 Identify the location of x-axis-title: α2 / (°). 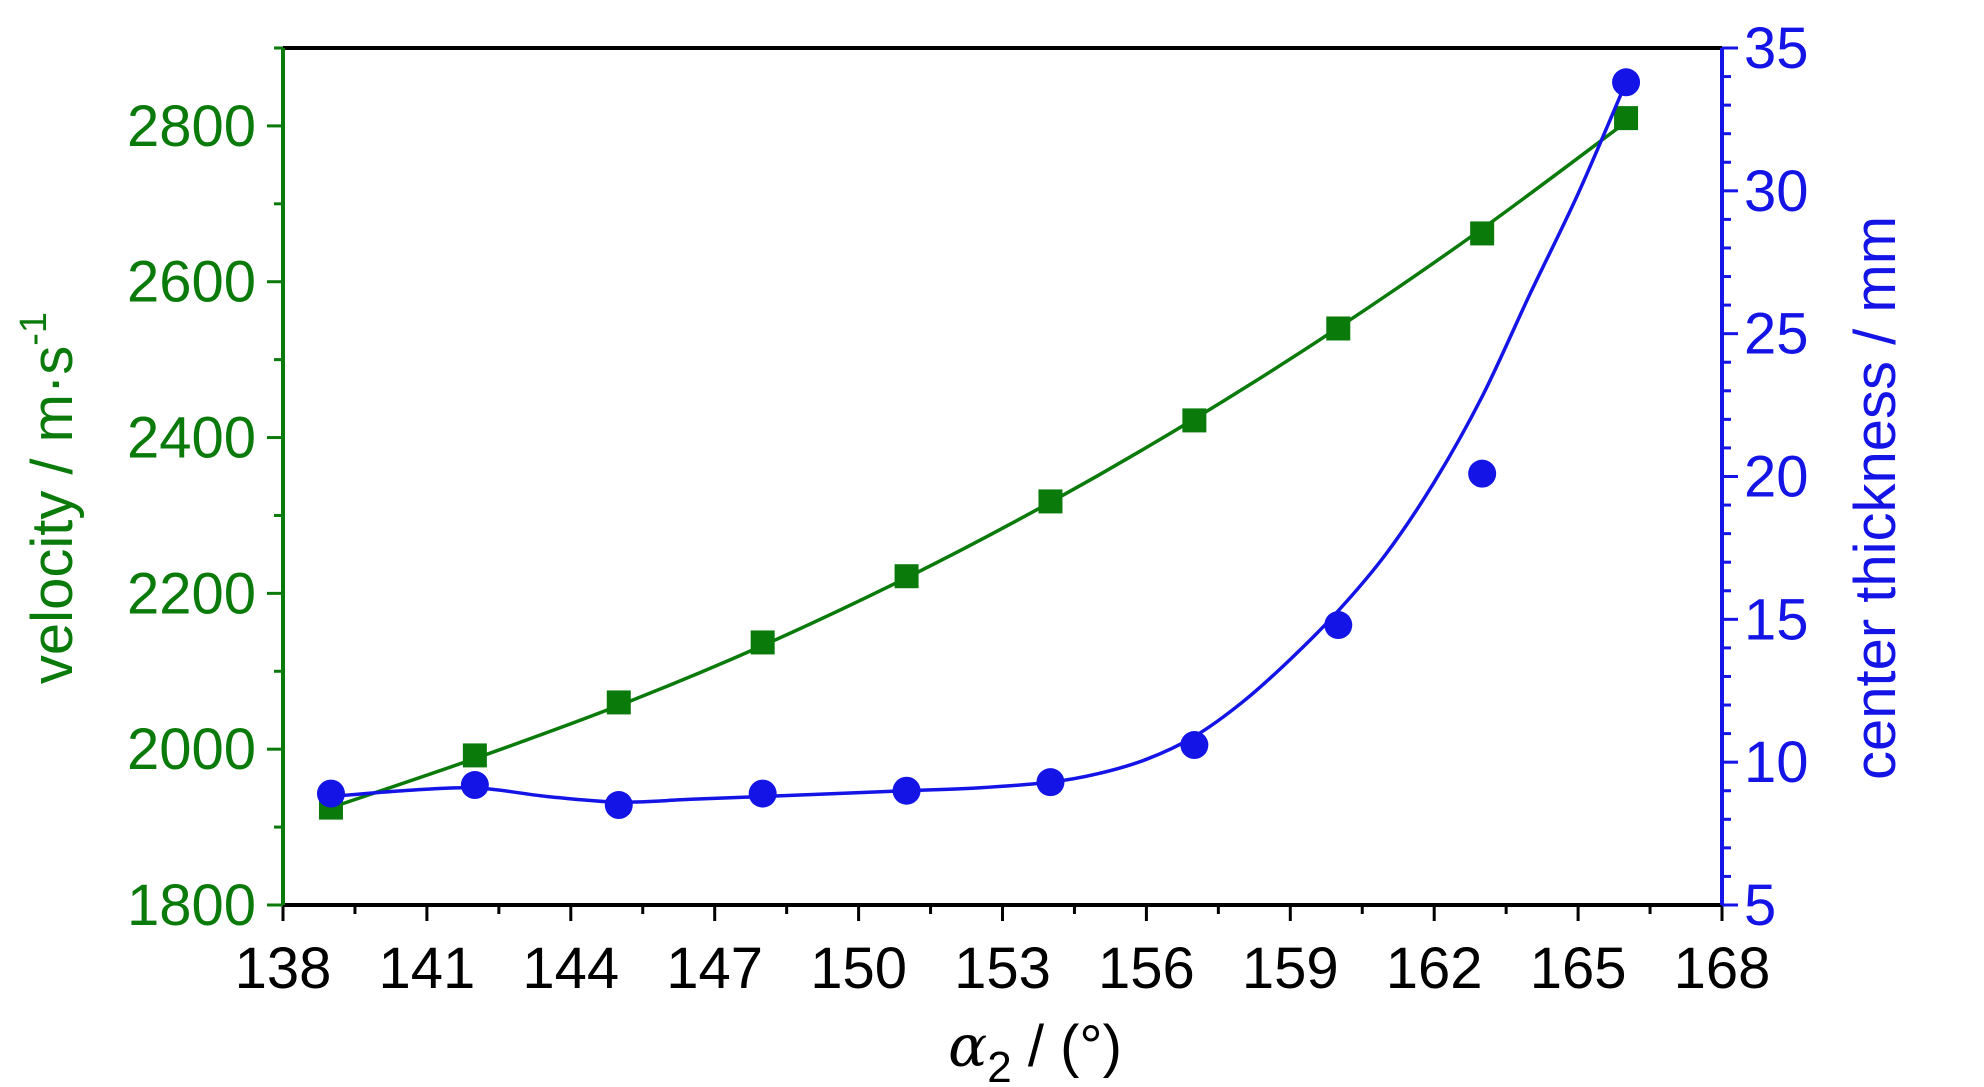
(1035, 1049).